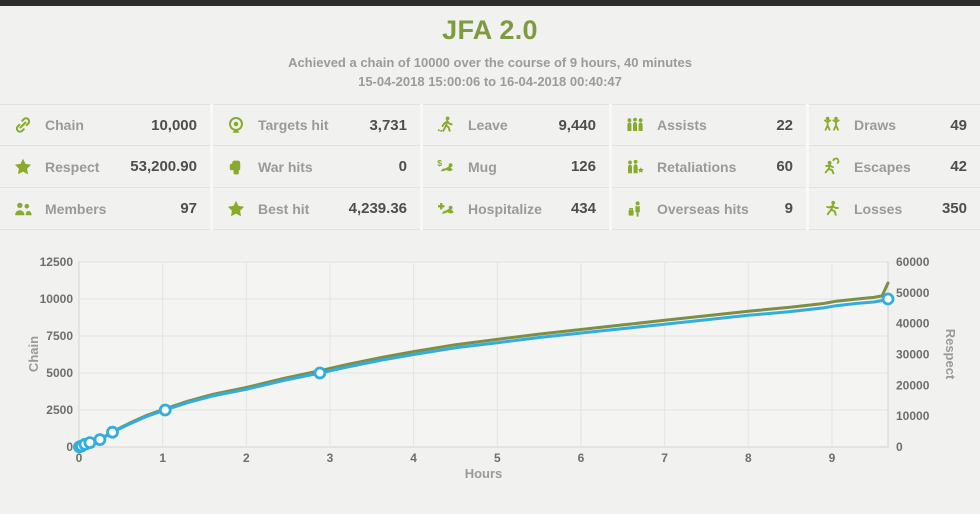 The width and height of the screenshot is (980, 514). What do you see at coordinates (954, 208) in the screenshot?
I see `stat-value: 350` at bounding box center [954, 208].